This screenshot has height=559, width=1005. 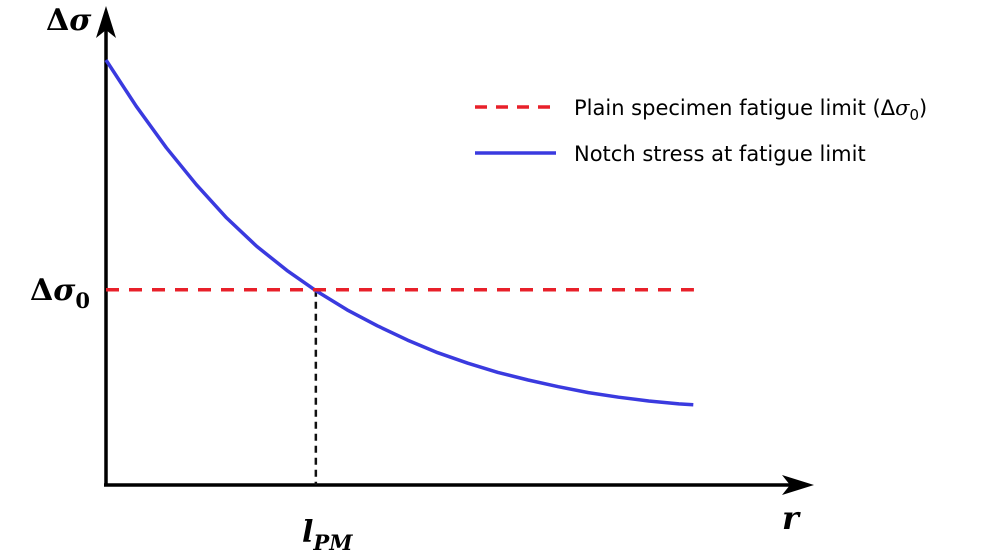 What do you see at coordinates (750, 110) in the screenshot?
I see `legend-dashed-label: Plain specimen fatigue limit (Δσ0)` at bounding box center [750, 110].